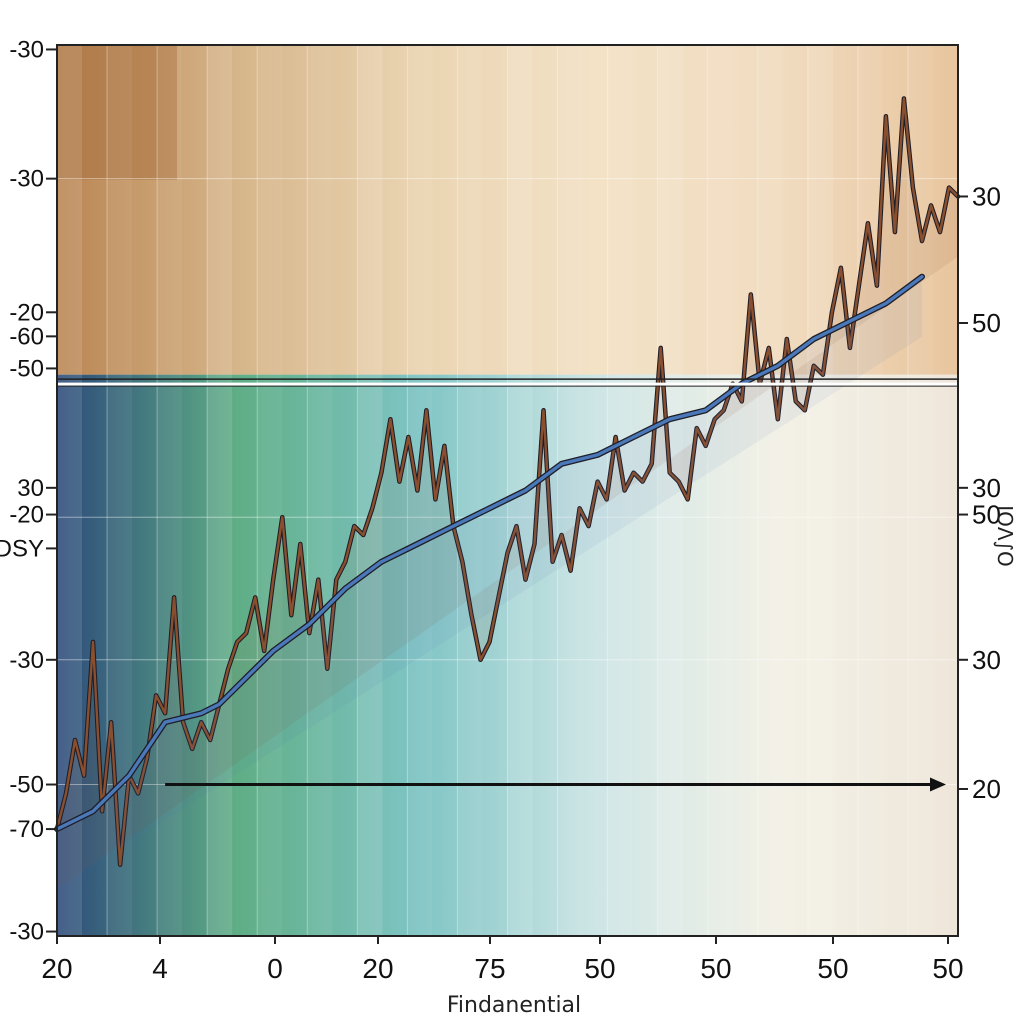 The image size is (1024, 1024). Describe the element at coordinates (938, 784) in the screenshot. I see `annotation-arrow-head` at that location.